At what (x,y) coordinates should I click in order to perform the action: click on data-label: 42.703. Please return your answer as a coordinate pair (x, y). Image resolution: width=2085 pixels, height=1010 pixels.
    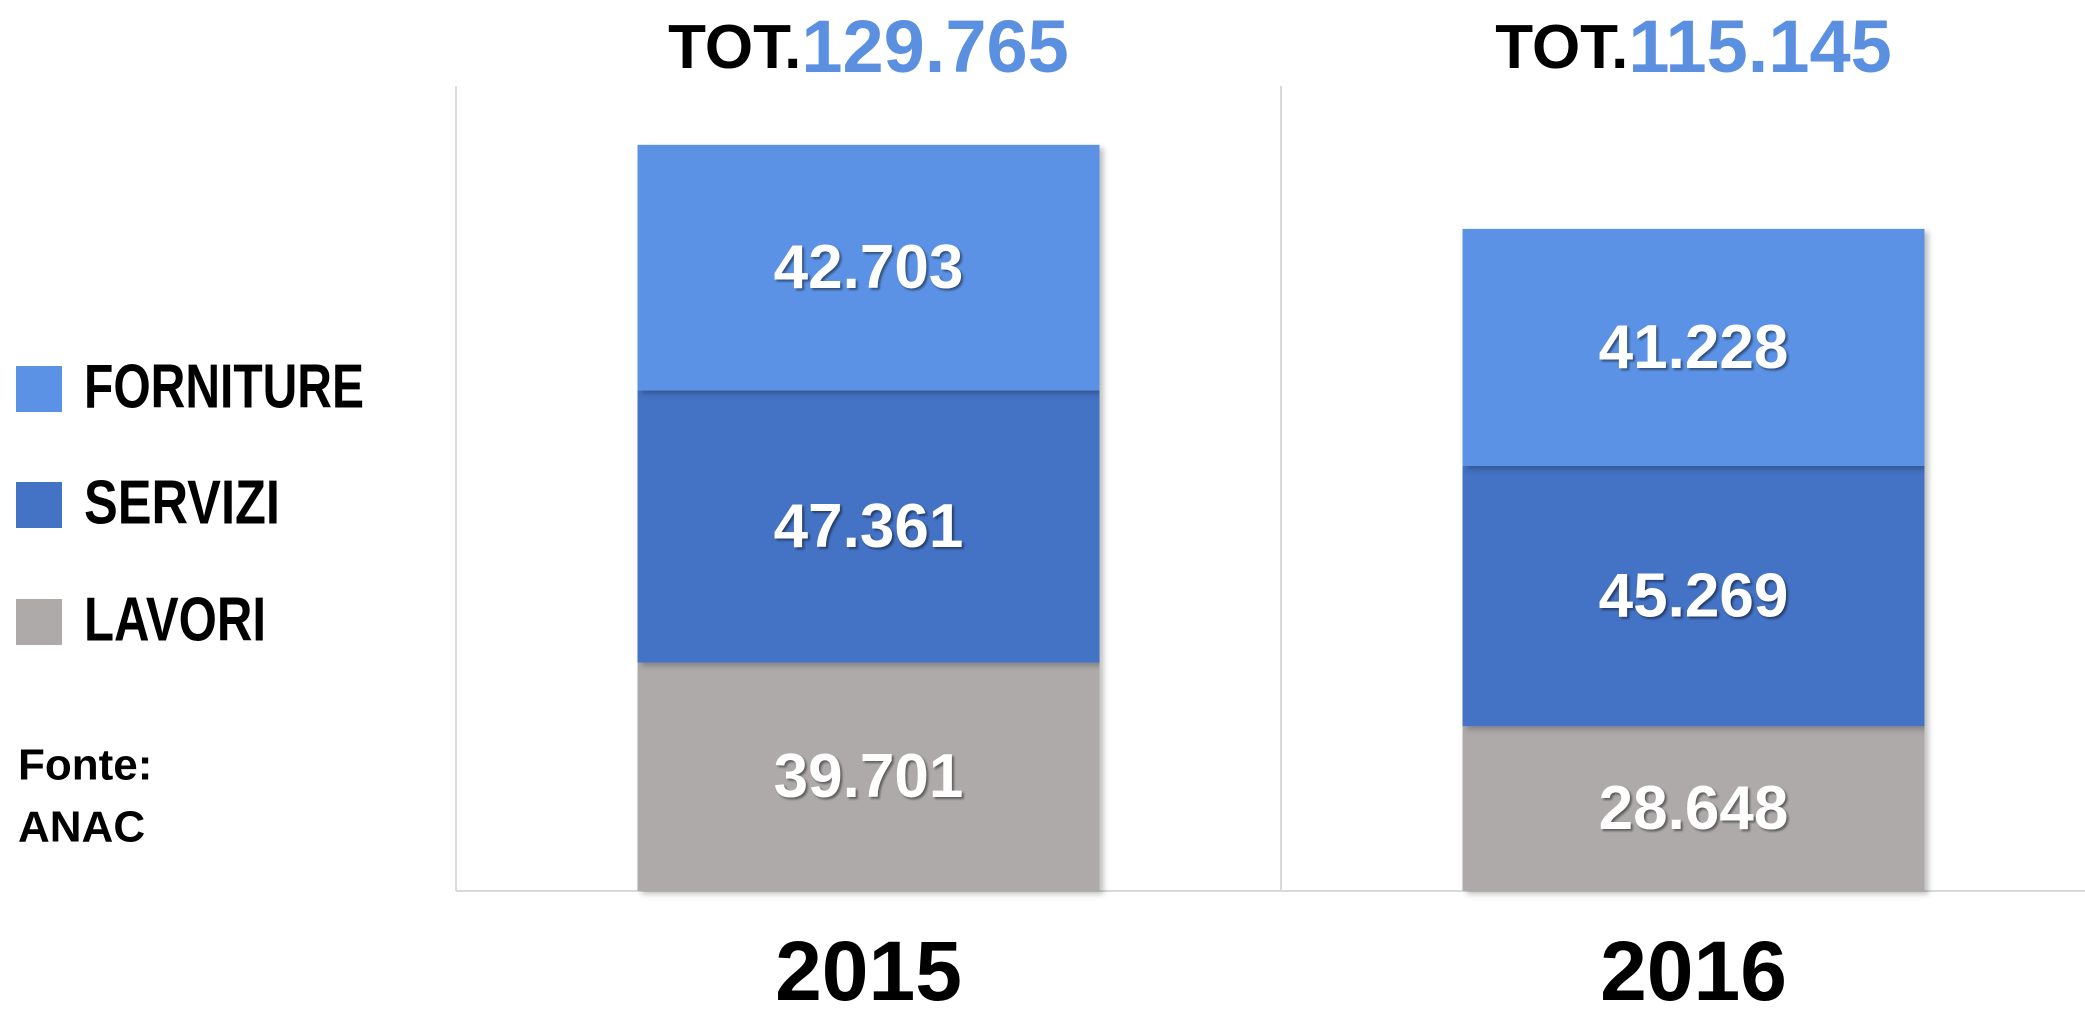
    Looking at the image, I should click on (869, 267).